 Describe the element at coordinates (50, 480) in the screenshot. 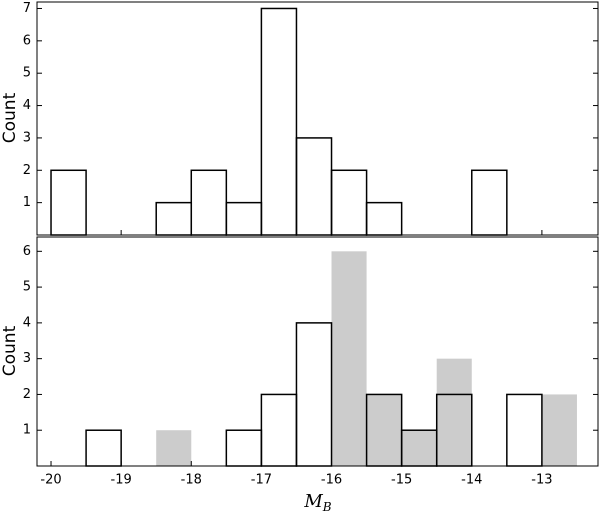

I see `x-tick-label: -20` at that location.